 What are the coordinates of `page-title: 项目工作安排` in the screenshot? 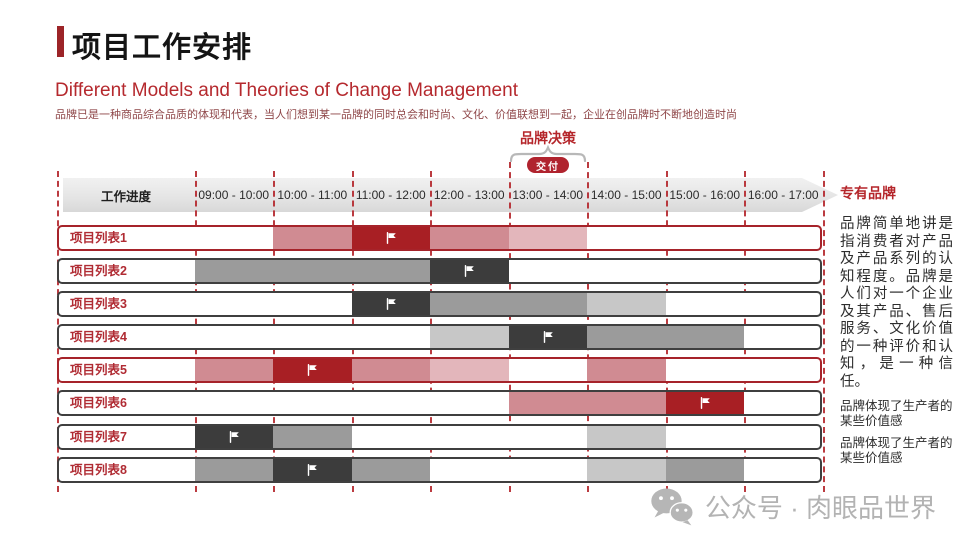 It's located at (162, 48).